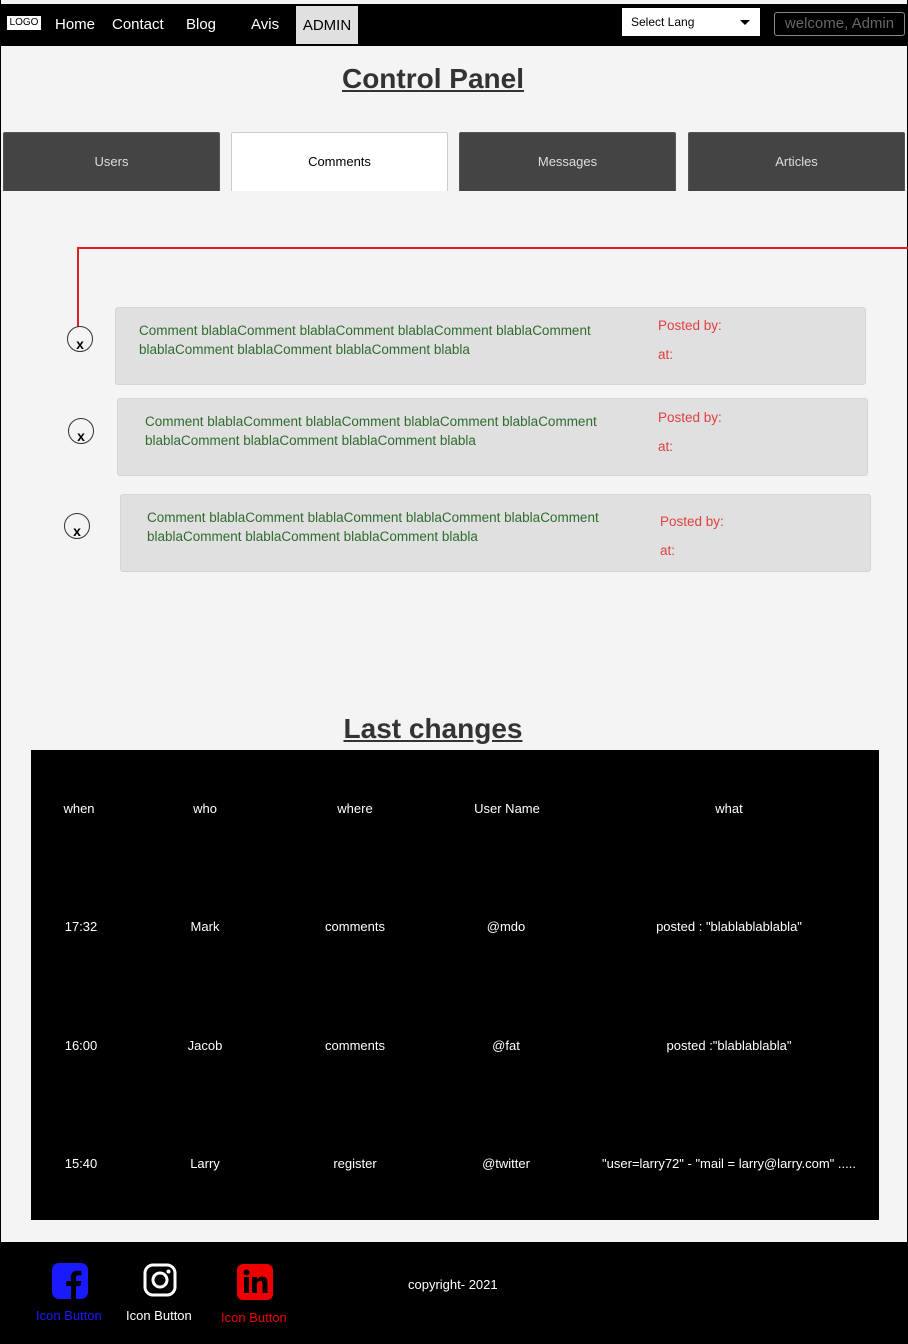  Describe the element at coordinates (339, 161) in the screenshot. I see `tab-comments: Comments` at that location.